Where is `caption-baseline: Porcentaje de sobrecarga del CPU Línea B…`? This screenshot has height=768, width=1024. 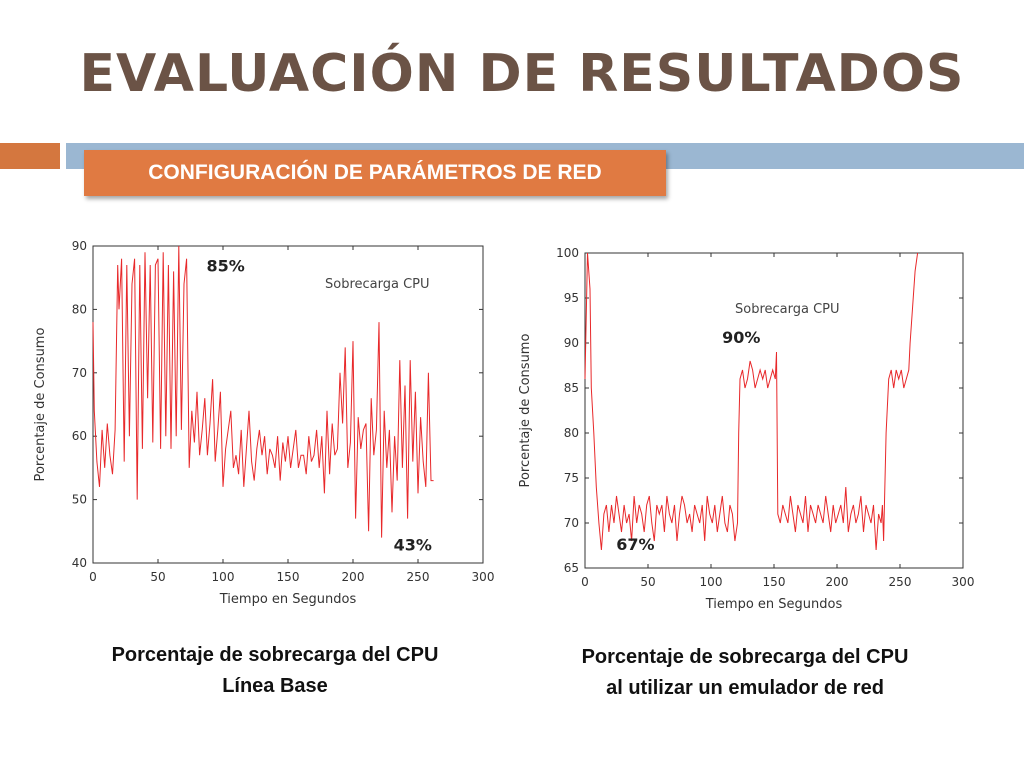
caption-baseline: Porcentaje de sobrecarga del CPU Línea B… is located at coordinates (275, 671).